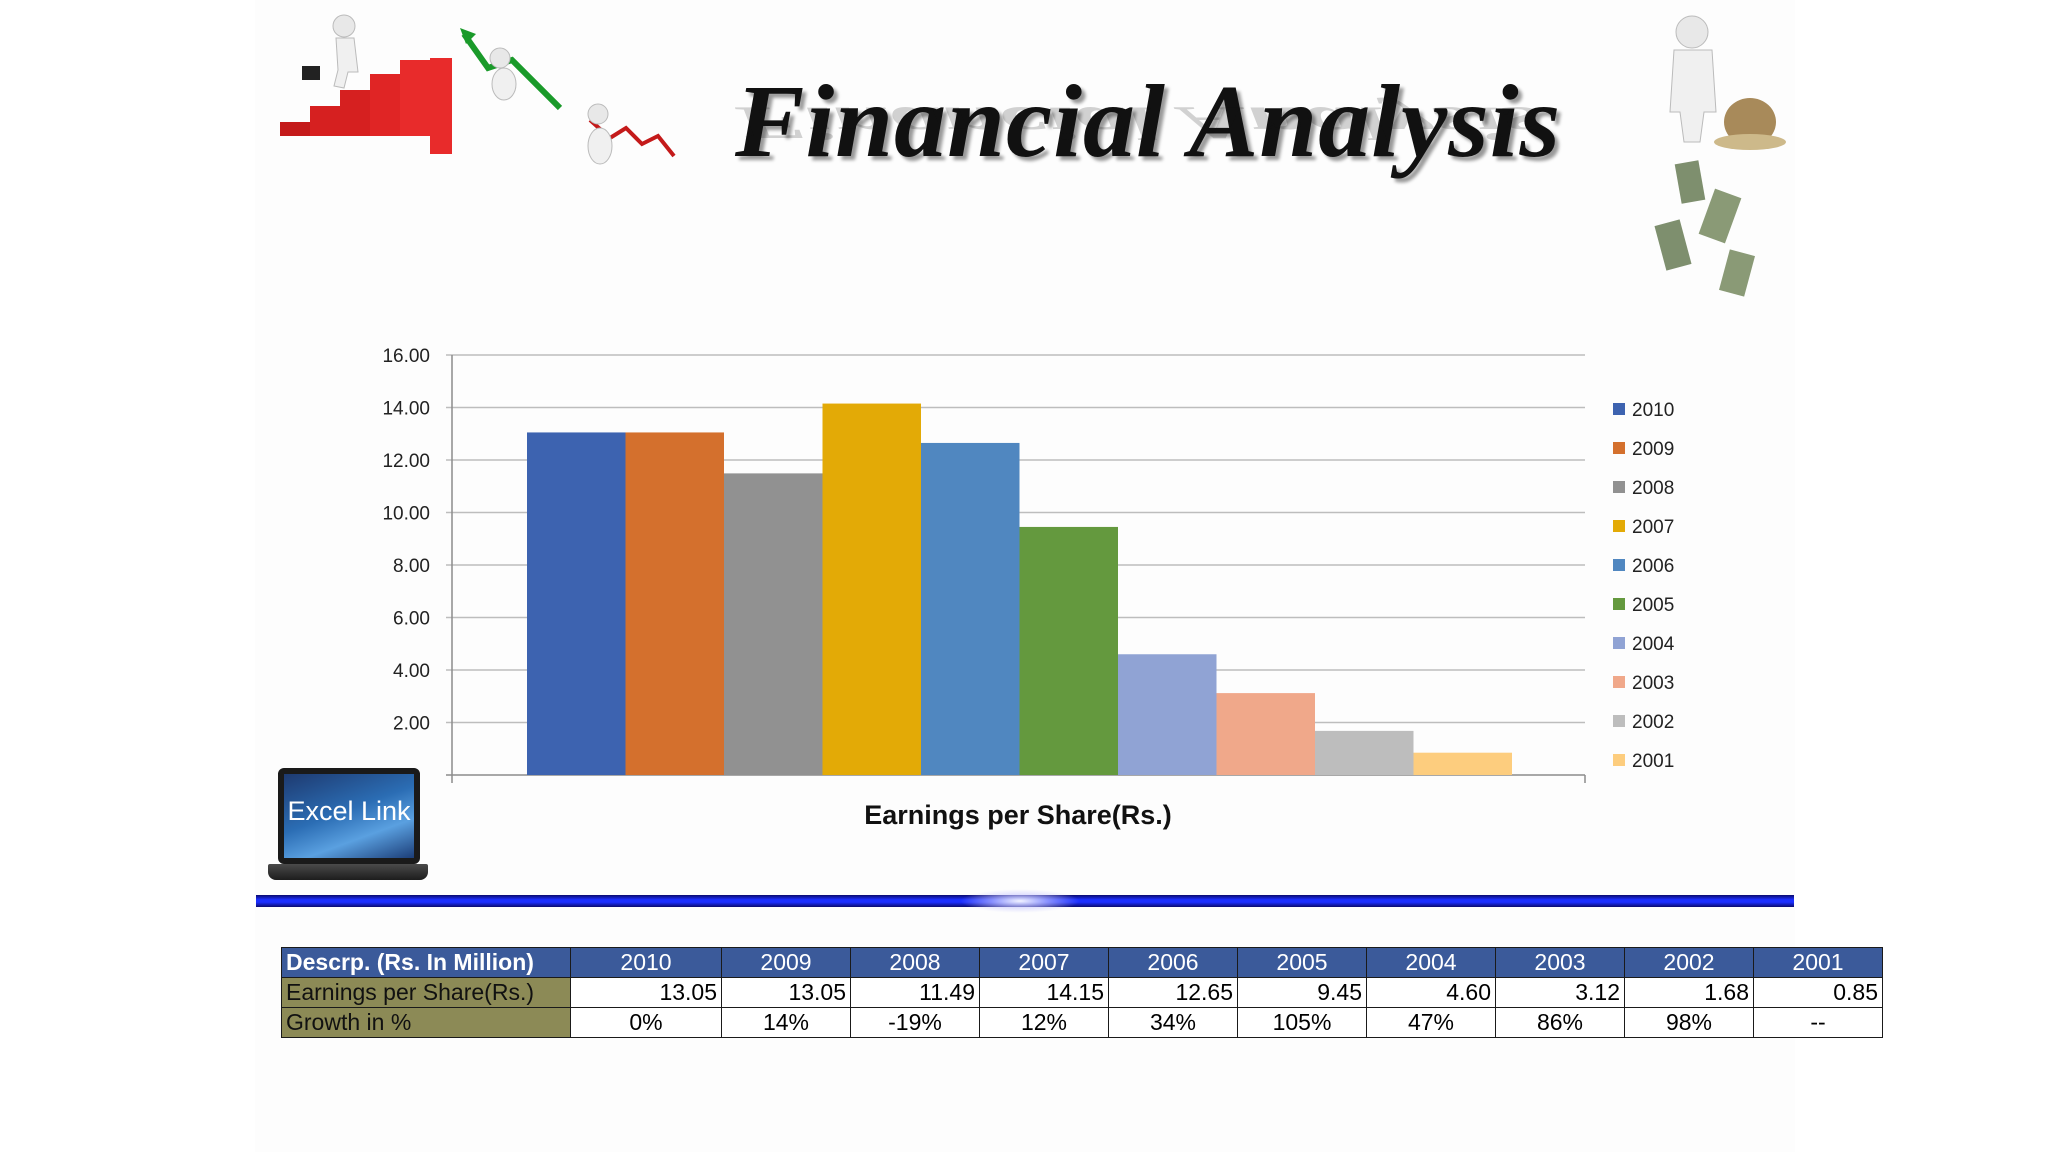 The width and height of the screenshot is (2048, 1152). Describe the element at coordinates (406, 461) in the screenshot. I see `y-tick-label: 12.00` at that location.